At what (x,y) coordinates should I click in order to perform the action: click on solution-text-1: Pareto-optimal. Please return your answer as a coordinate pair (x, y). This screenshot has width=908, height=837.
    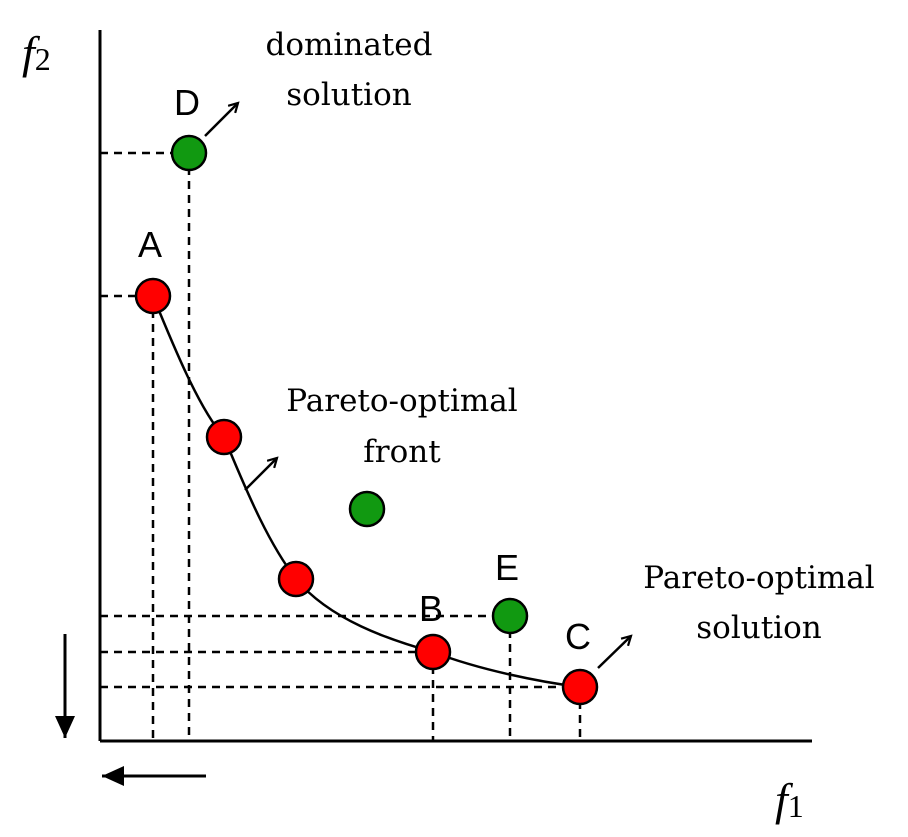
    Looking at the image, I should click on (758, 578).